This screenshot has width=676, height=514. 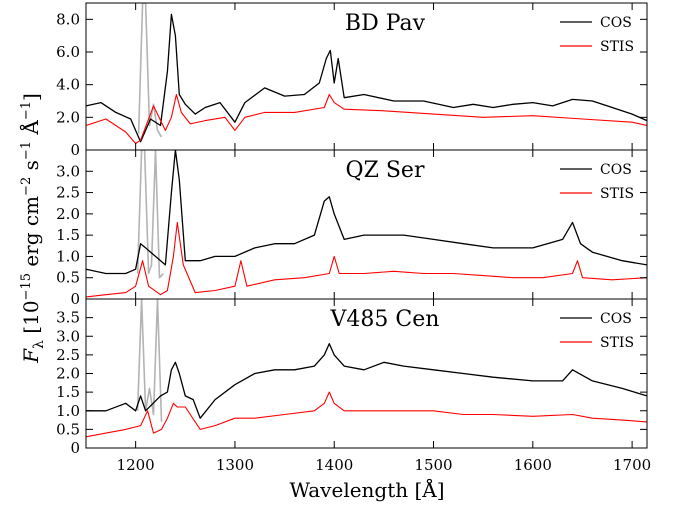 I want to click on ylabel-f: F, so click(x=31, y=356).